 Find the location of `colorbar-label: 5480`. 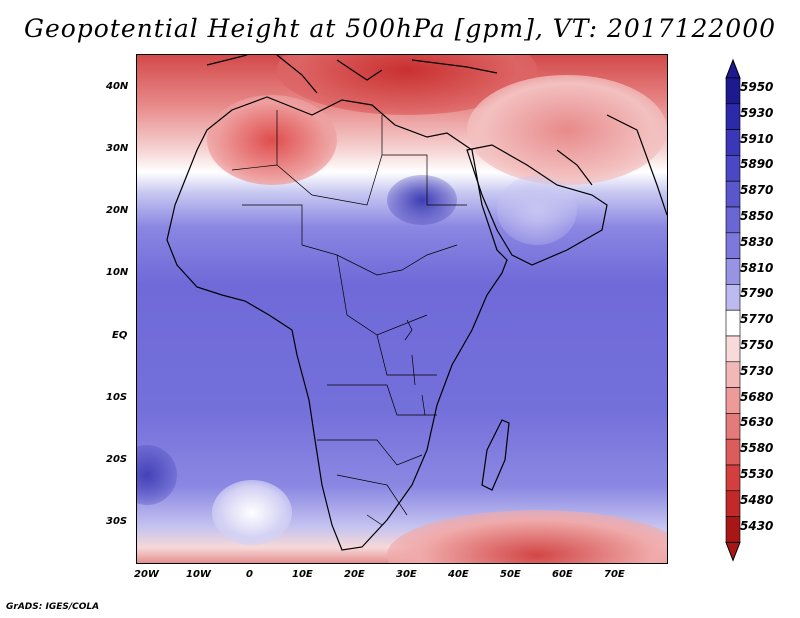

colorbar-label: 5480 is located at coordinates (757, 499).